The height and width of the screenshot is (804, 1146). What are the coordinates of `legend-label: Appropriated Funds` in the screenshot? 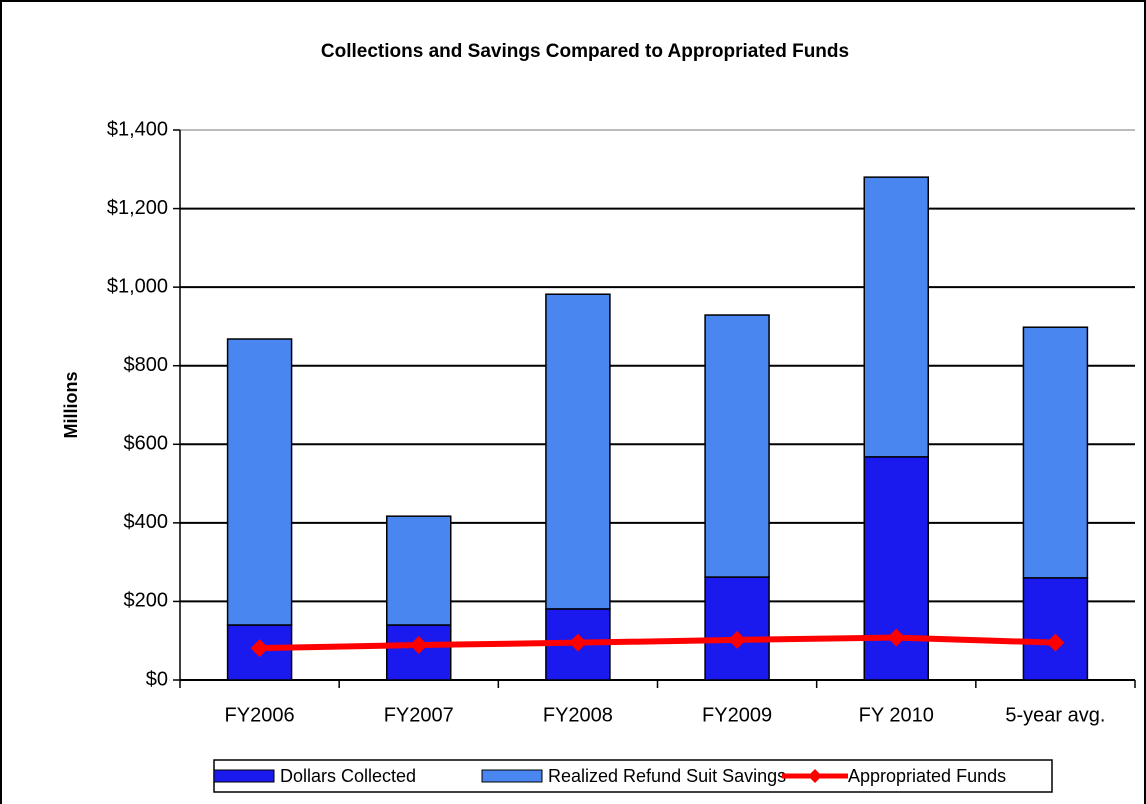 It's located at (927, 776).